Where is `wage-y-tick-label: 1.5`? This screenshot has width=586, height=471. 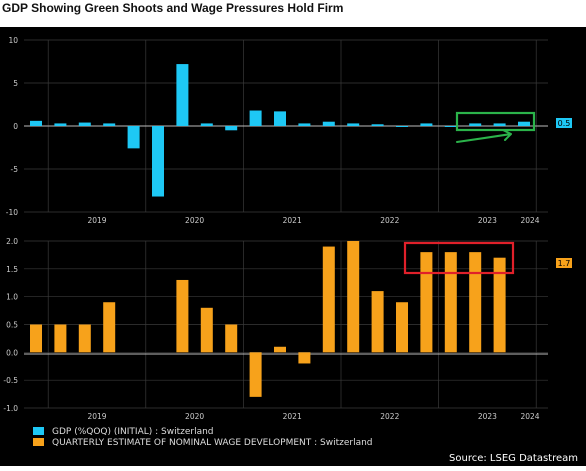 wage-y-tick-label: 1.5 is located at coordinates (12, 269).